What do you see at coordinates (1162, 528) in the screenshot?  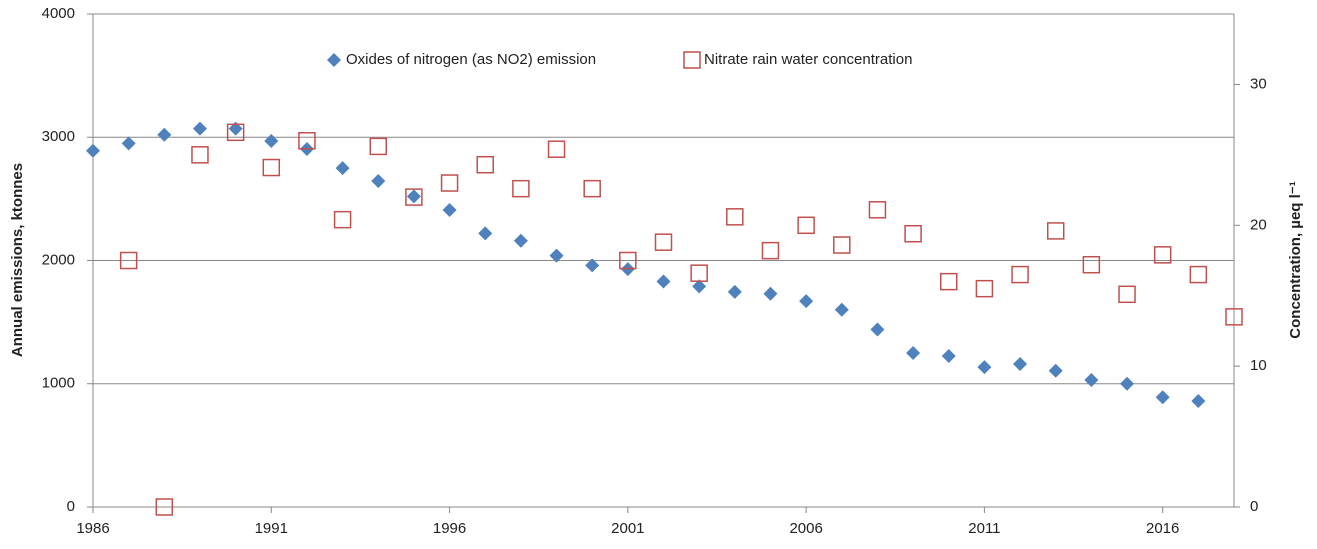 I see `x-tick-label: 2016` at bounding box center [1162, 528].